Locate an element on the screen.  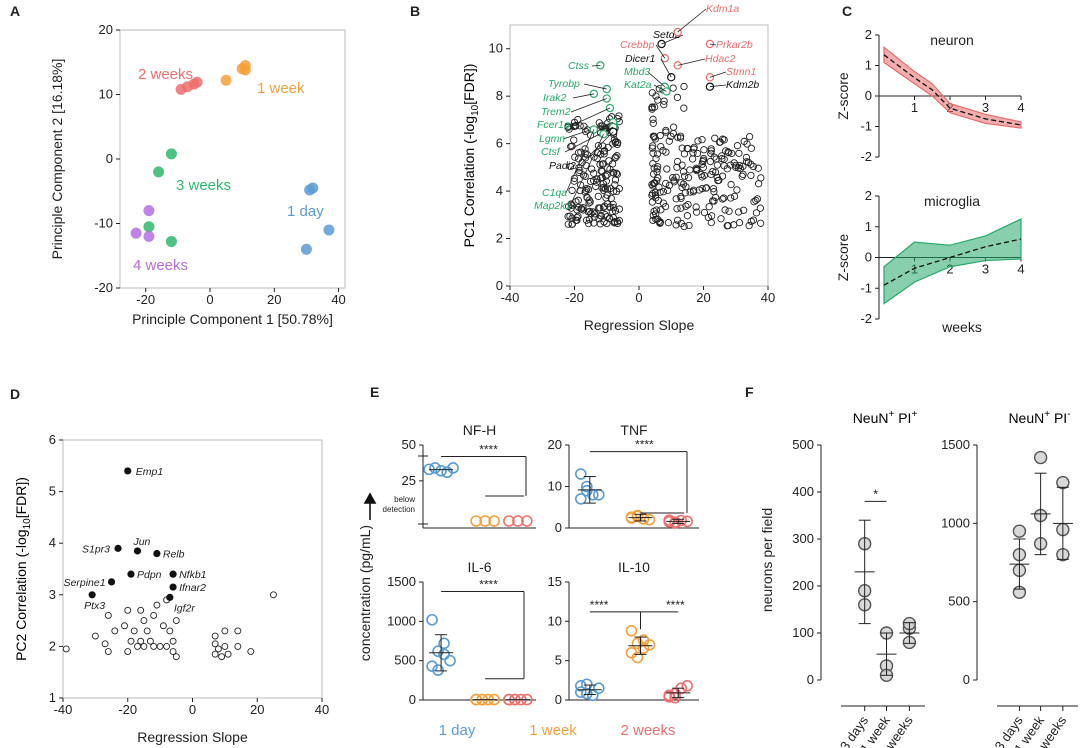
y-tick-label-c: -1 is located at coordinates (866, 287).